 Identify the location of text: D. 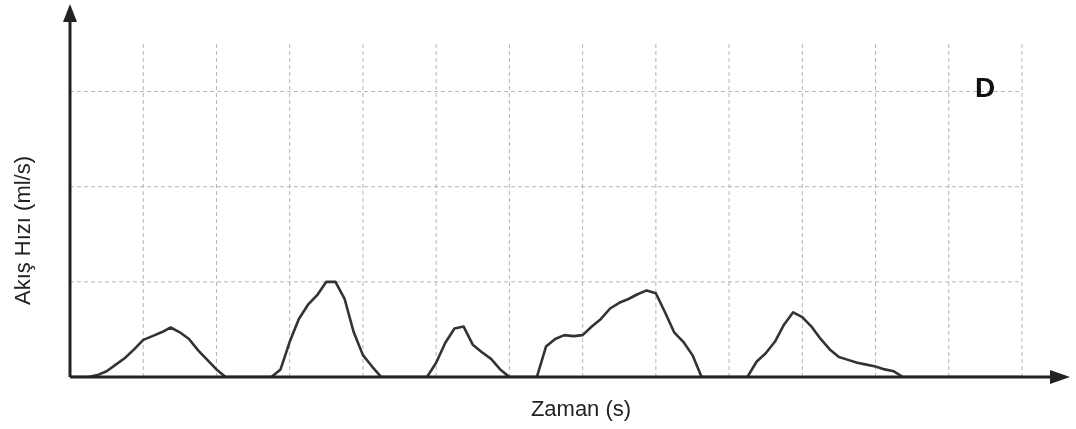
(985, 87).